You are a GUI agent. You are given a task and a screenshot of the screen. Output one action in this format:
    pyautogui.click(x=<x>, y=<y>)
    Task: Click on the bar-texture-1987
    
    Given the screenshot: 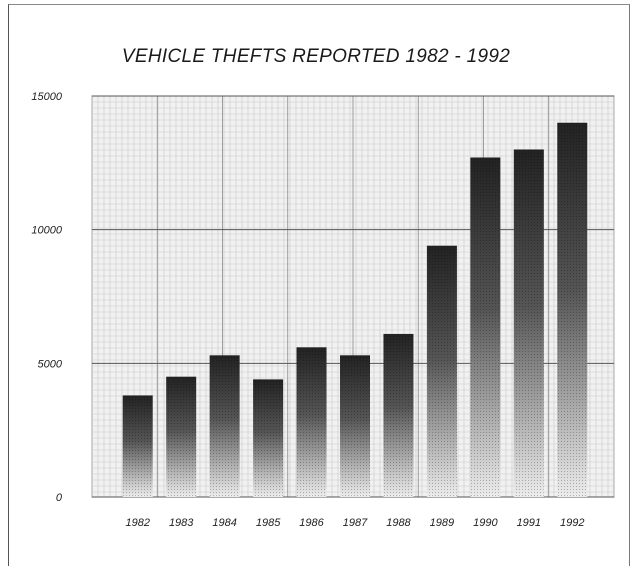 What is the action you would take?
    pyautogui.click(x=355, y=426)
    